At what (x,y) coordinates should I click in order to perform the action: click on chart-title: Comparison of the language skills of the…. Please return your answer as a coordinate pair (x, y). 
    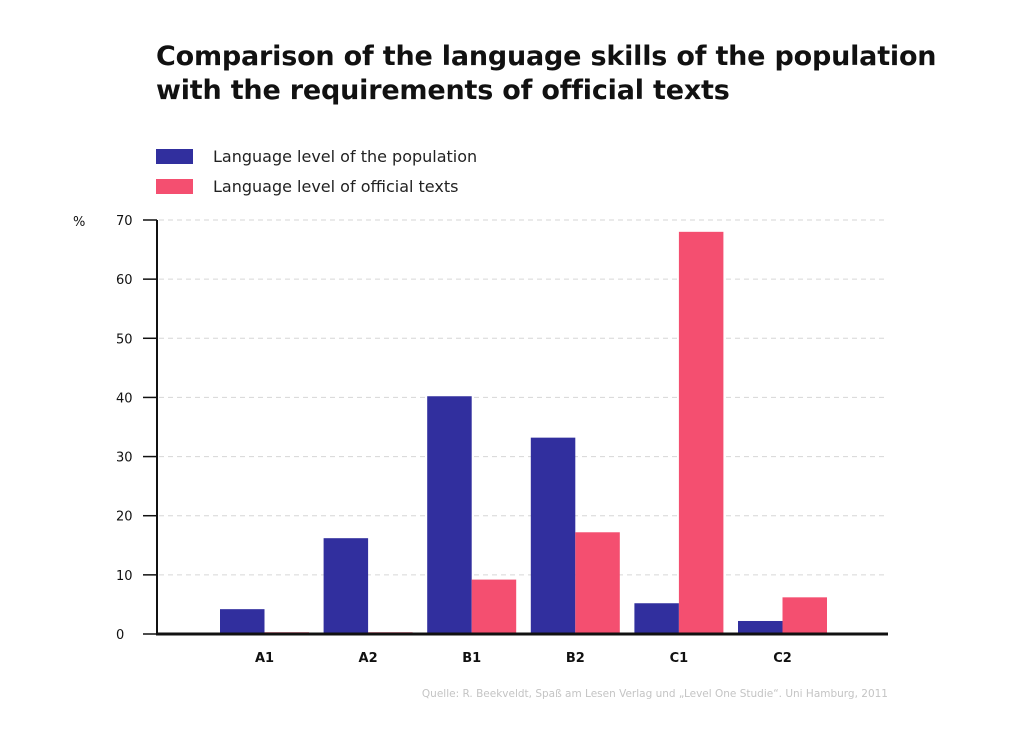
    Looking at the image, I should click on (576, 74).